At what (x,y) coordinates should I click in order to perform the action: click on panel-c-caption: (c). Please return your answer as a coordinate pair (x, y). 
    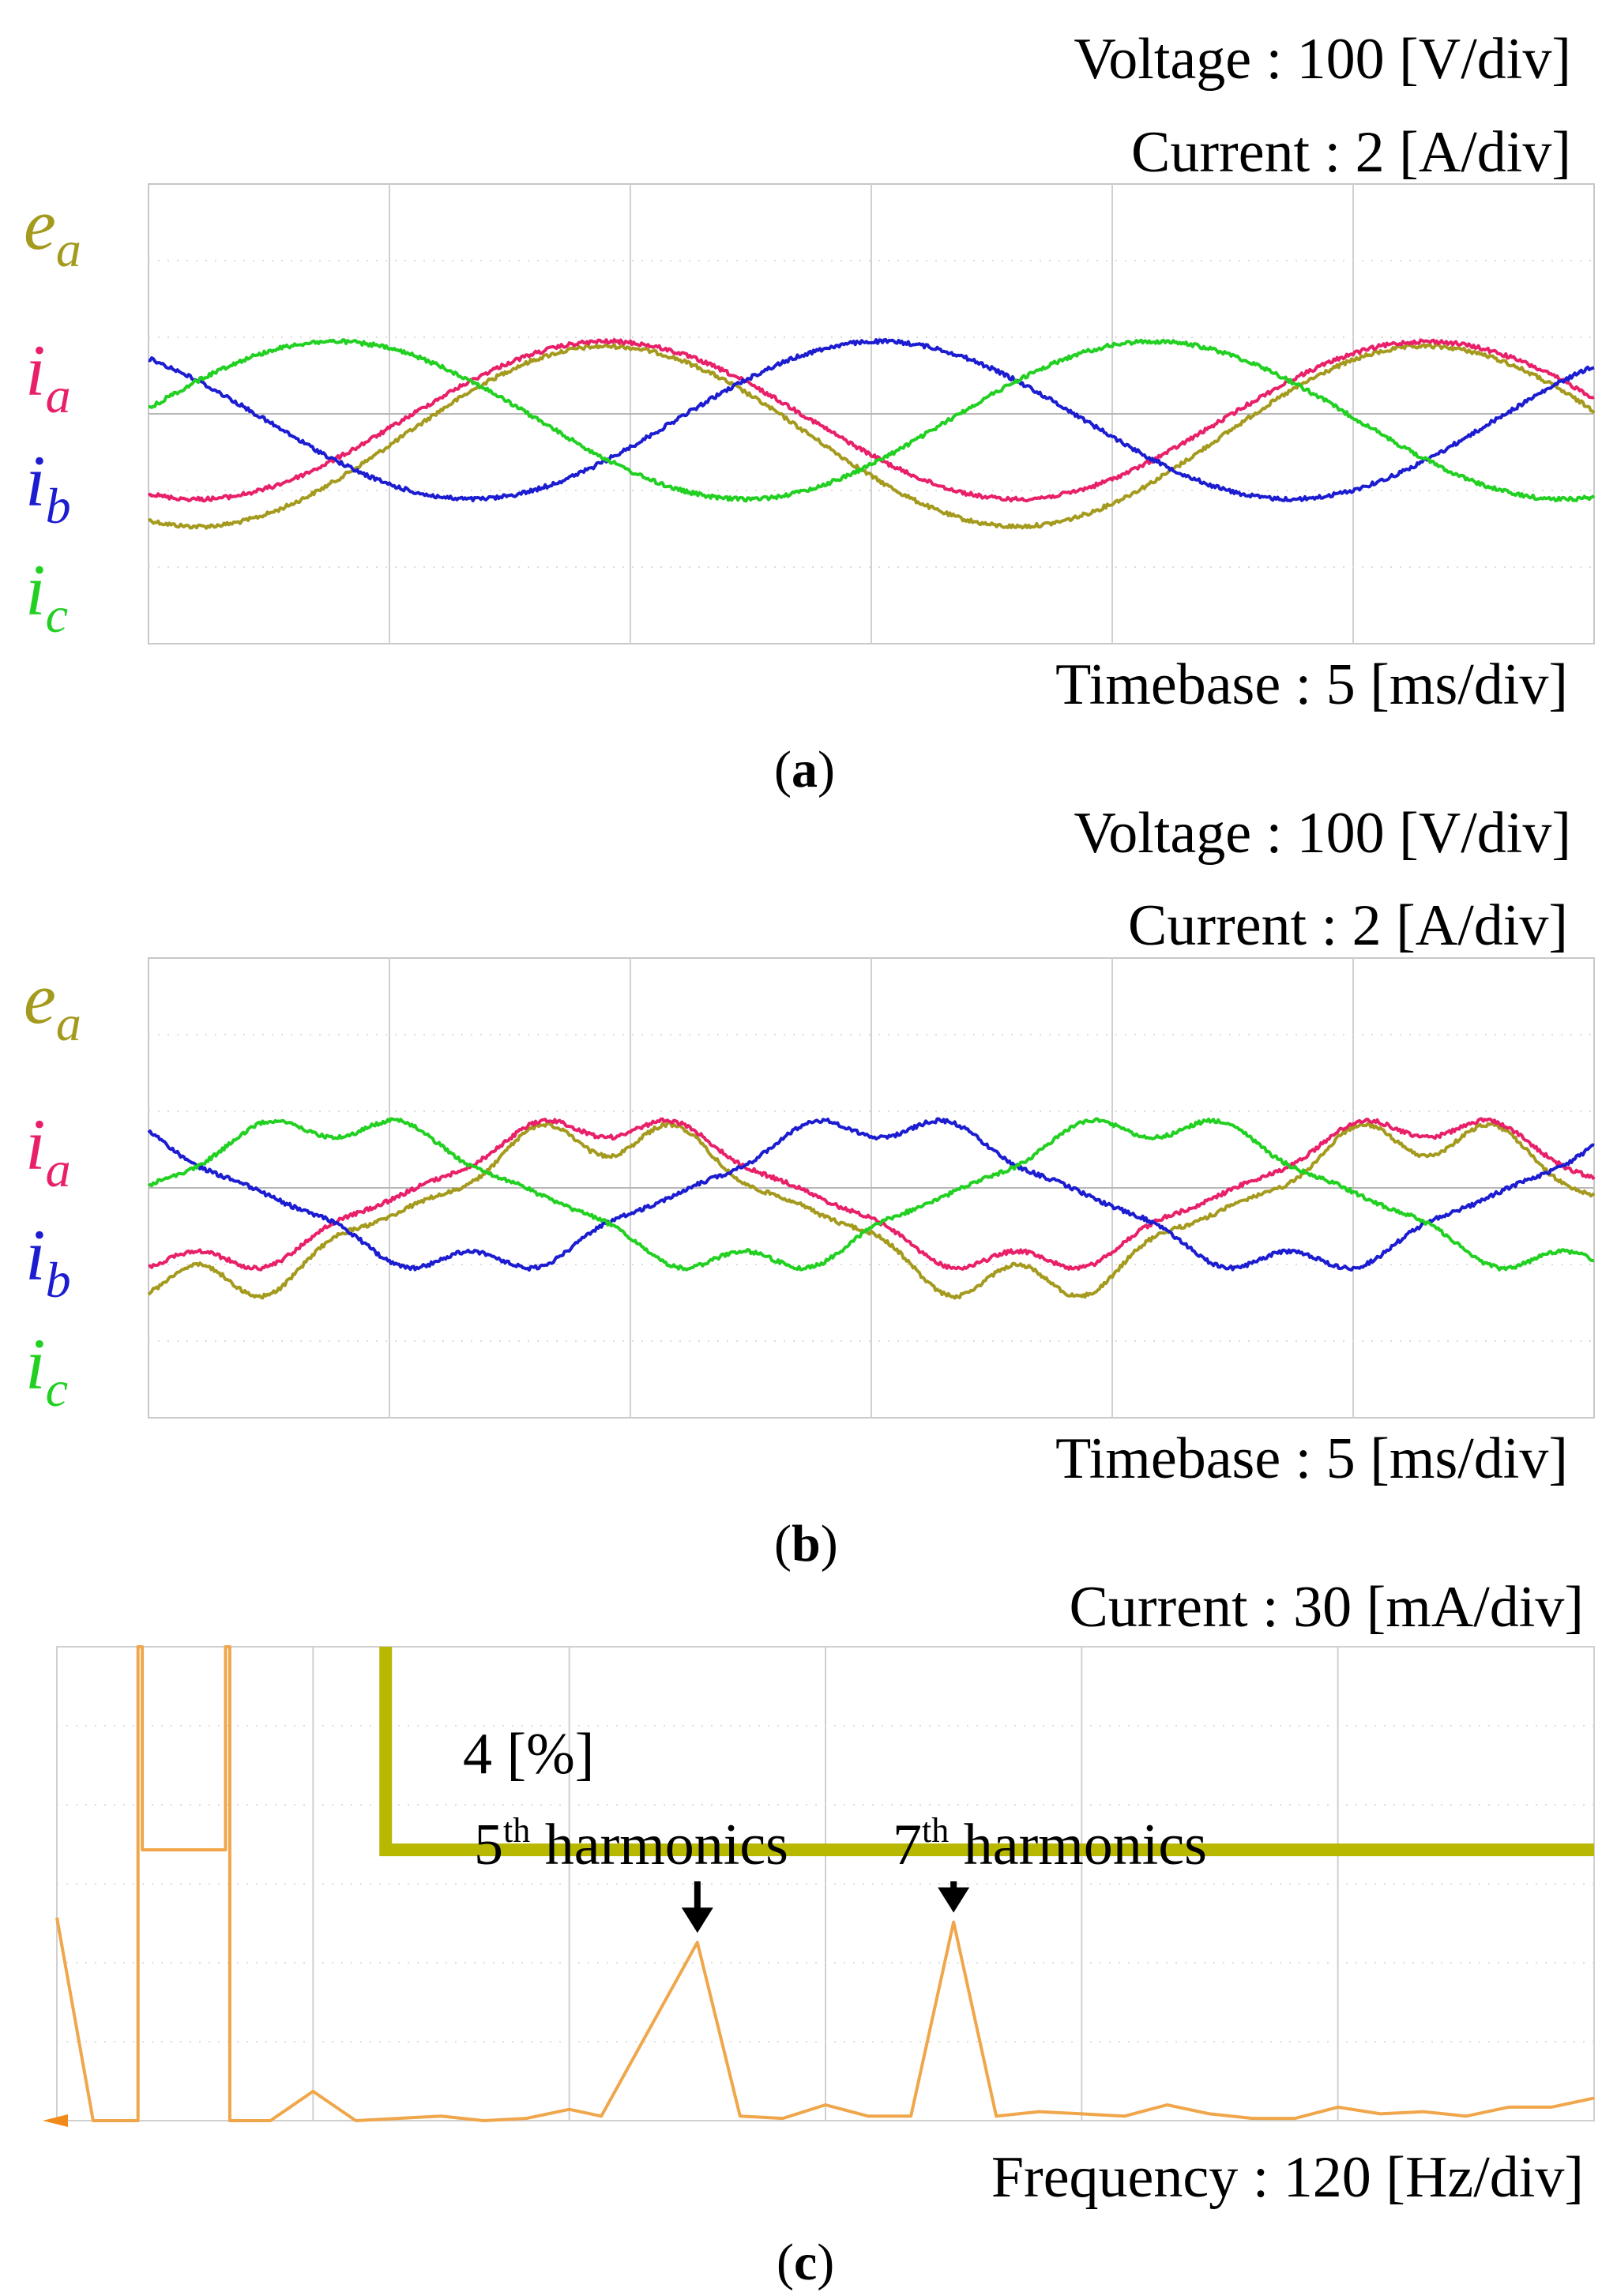
    Looking at the image, I should click on (806, 2262).